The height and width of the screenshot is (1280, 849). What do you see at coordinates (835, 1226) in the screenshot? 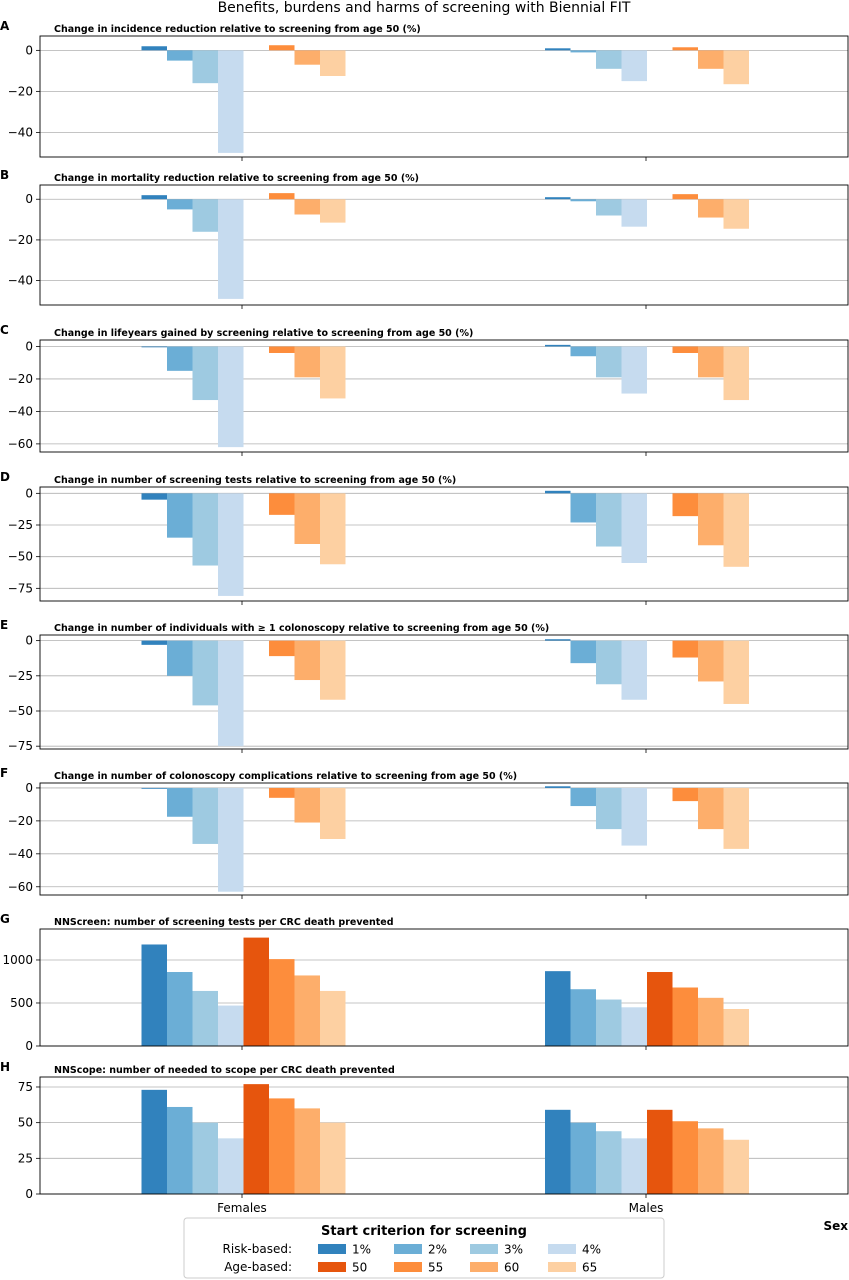
I see `x-axis-label: Sex` at bounding box center [835, 1226].